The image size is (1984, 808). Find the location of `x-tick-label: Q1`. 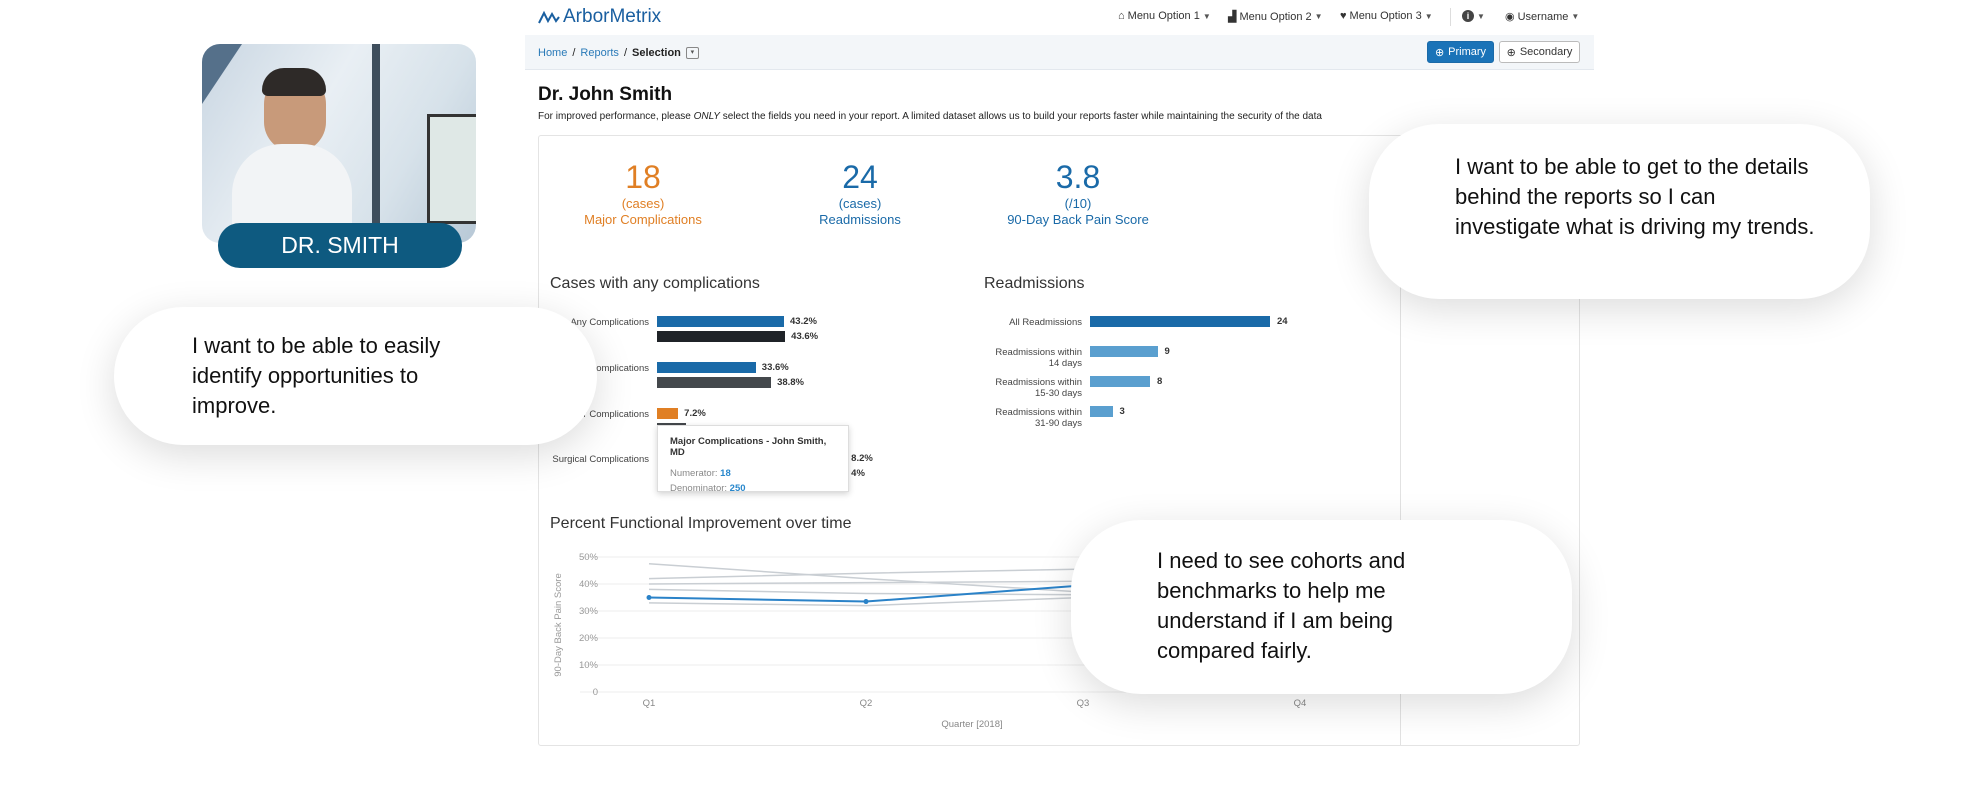

x-tick-label: Q1 is located at coordinates (649, 703).